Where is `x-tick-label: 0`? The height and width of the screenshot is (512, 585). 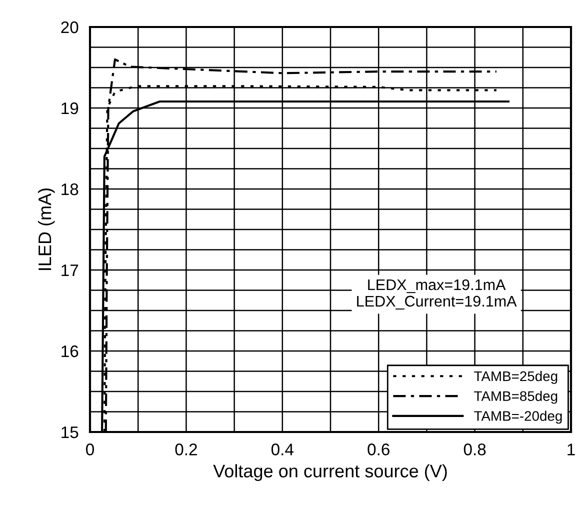
x-tick-label: 0 is located at coordinates (90, 450).